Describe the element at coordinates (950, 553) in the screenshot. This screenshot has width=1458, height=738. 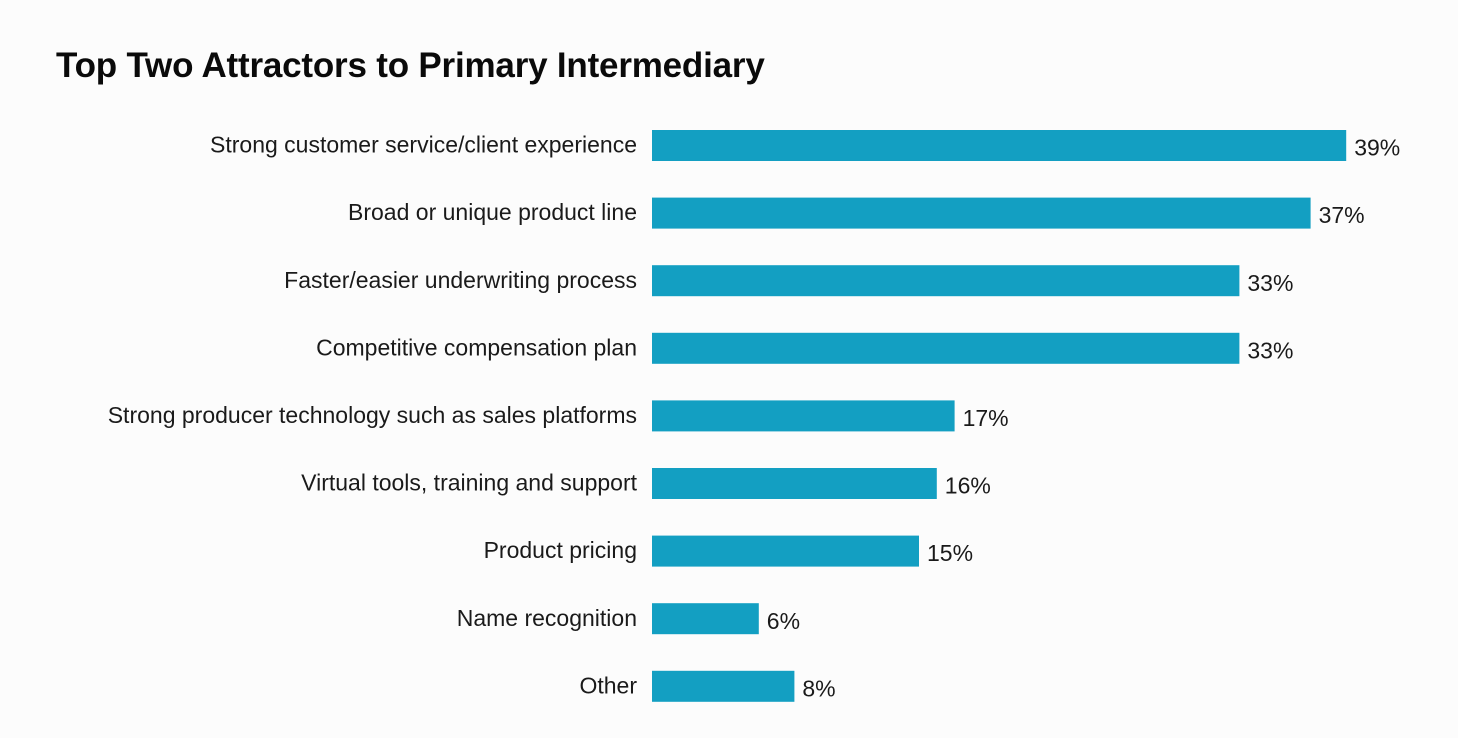
I see `value-label: 15%` at that location.